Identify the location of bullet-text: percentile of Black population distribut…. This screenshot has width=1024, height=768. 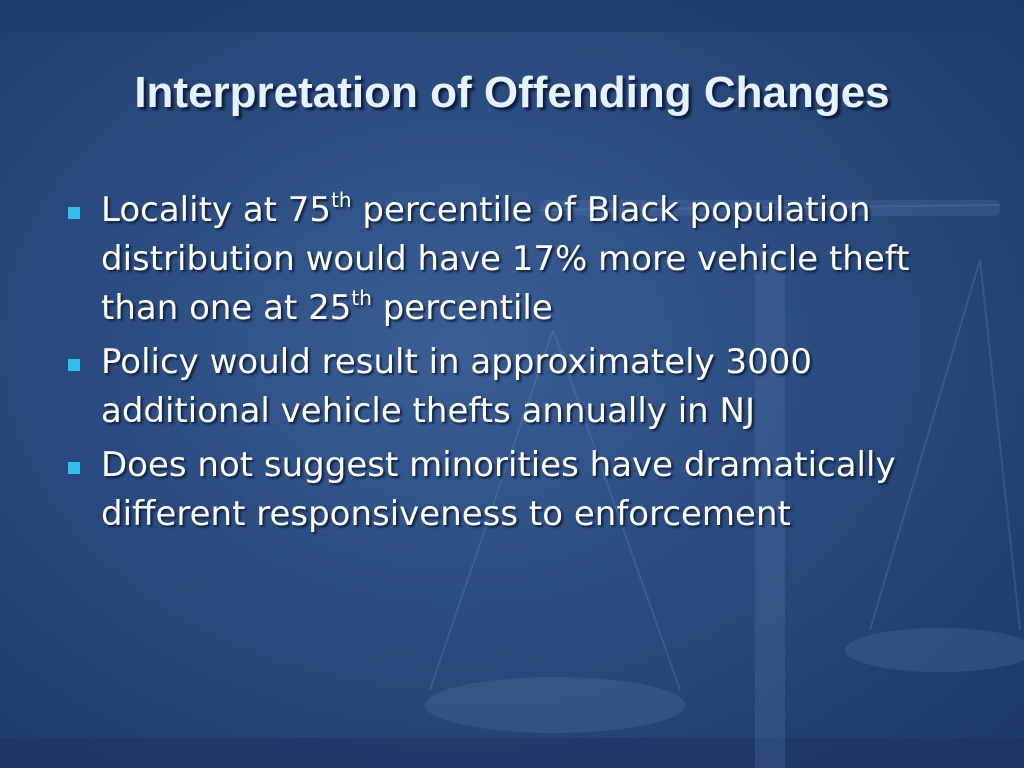
(505, 259).